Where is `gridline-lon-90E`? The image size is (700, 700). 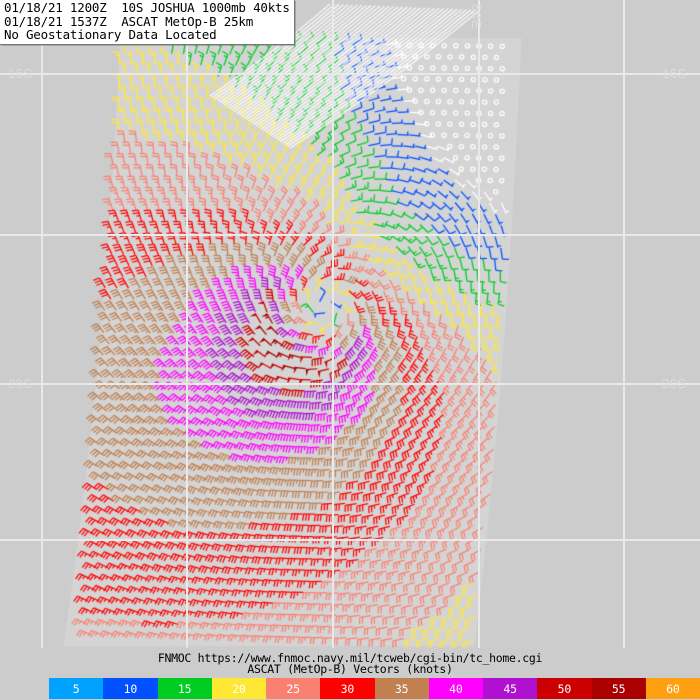 gridline-lon-90E is located at coordinates (479, 324).